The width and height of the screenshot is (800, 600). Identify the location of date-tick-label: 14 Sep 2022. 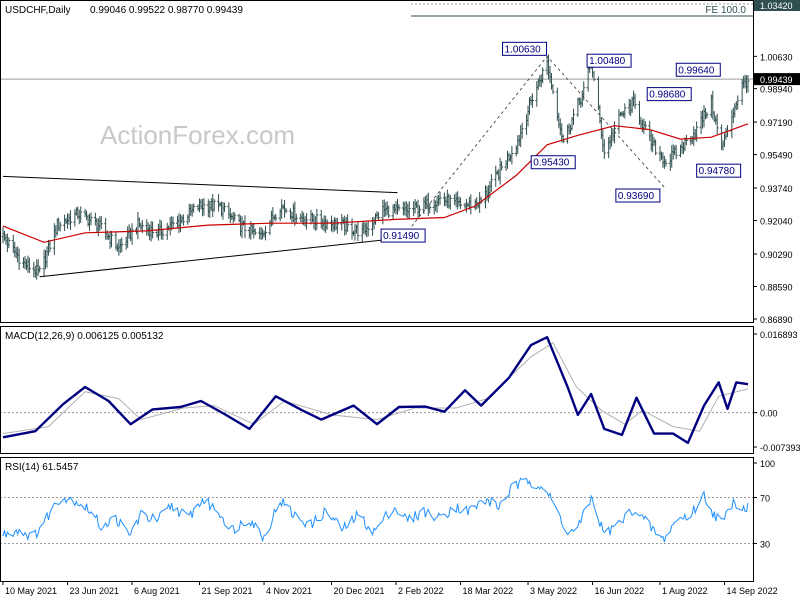
(752, 591).